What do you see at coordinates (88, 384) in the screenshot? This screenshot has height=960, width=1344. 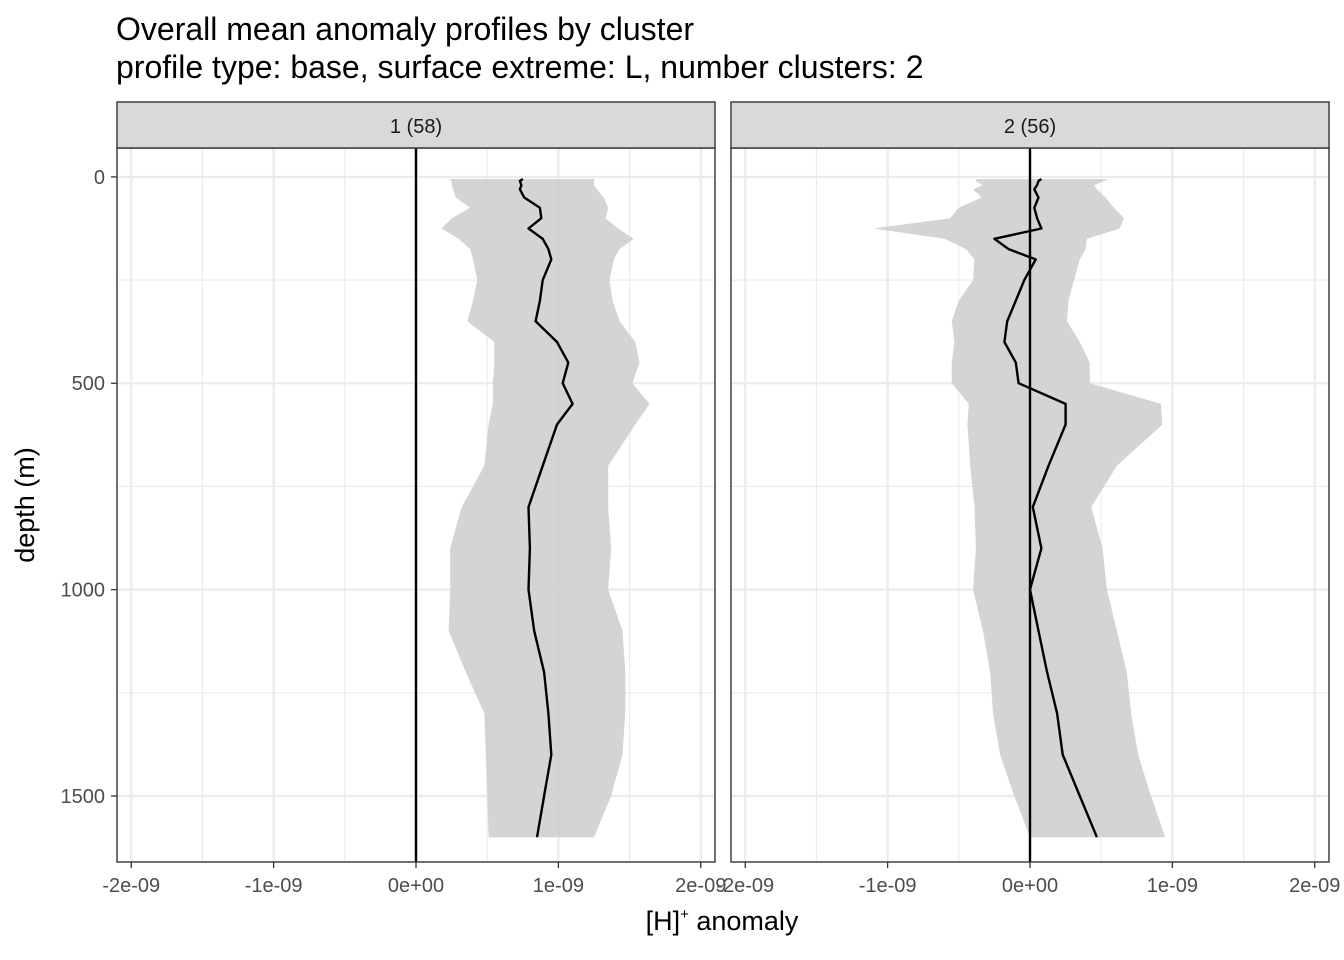 I see `y-tick-label: 500` at bounding box center [88, 384].